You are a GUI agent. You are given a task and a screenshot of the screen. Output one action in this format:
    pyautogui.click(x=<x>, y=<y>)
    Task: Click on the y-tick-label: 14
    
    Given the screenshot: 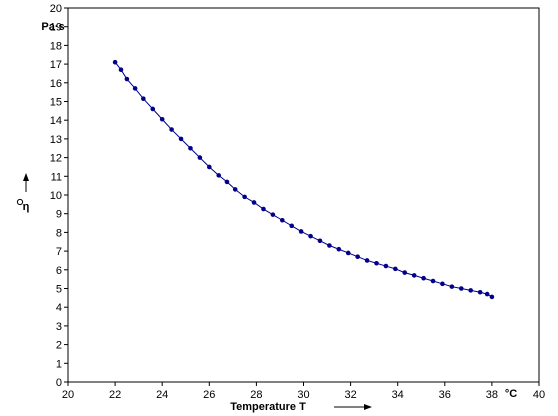 What is the action you would take?
    pyautogui.click(x=56, y=121)
    